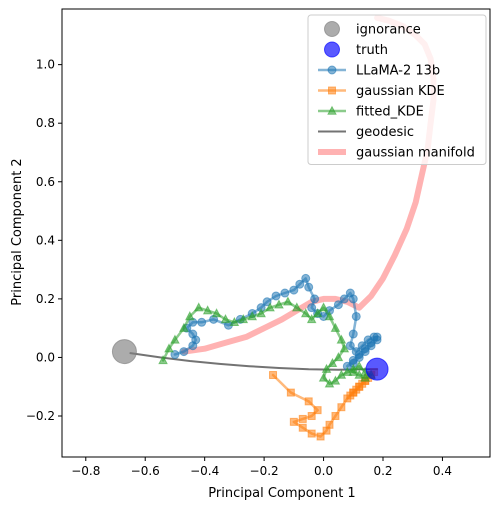 The image size is (502, 509). I want to click on x-tick-label: −0.4, so click(204, 471).